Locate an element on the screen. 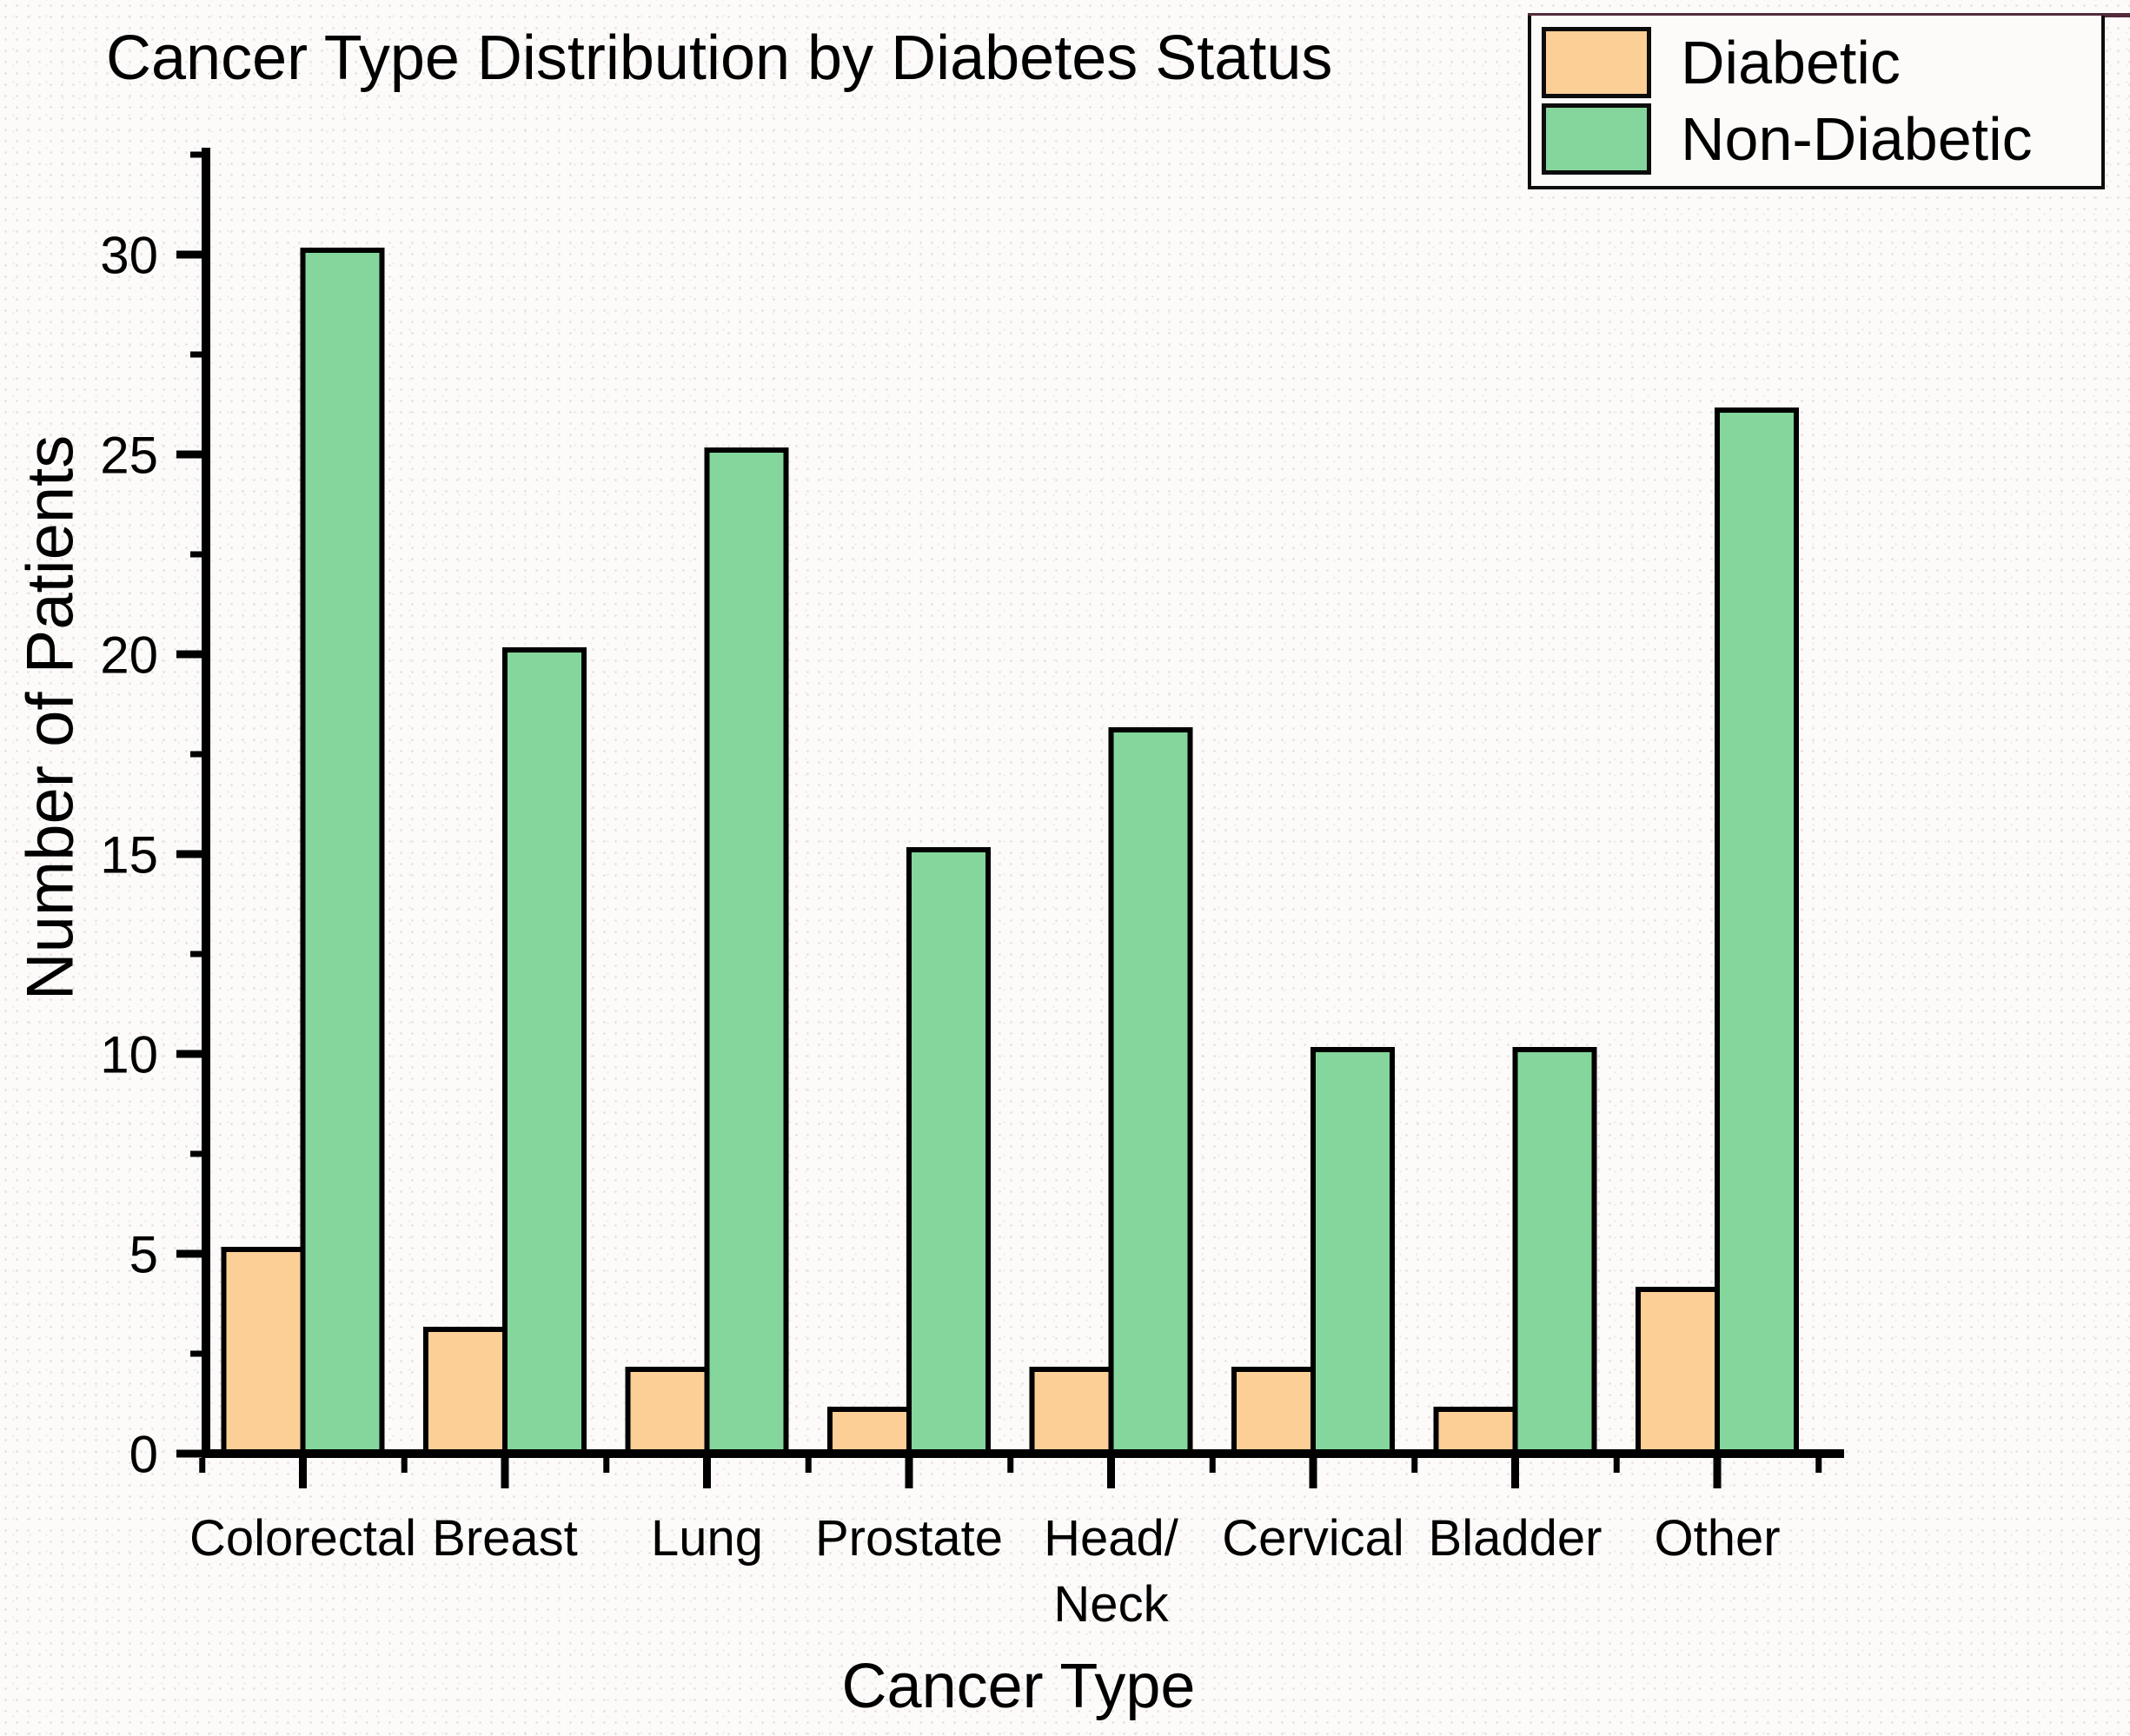  bar-diabetic-lung is located at coordinates (667, 1411).